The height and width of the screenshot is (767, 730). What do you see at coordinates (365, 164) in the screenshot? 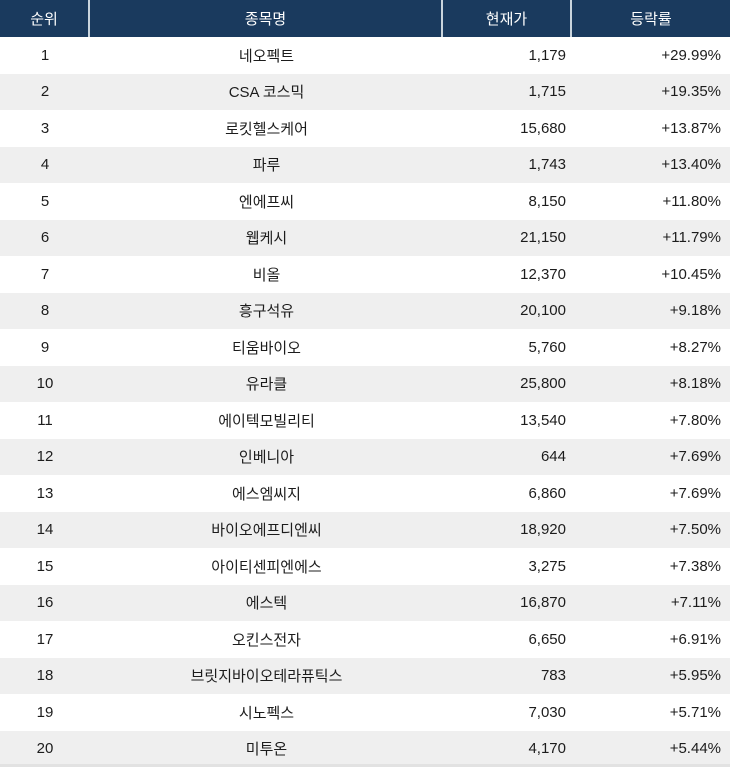
I see `table-row: 4 파루 1,743 +13.40%` at bounding box center [365, 164].